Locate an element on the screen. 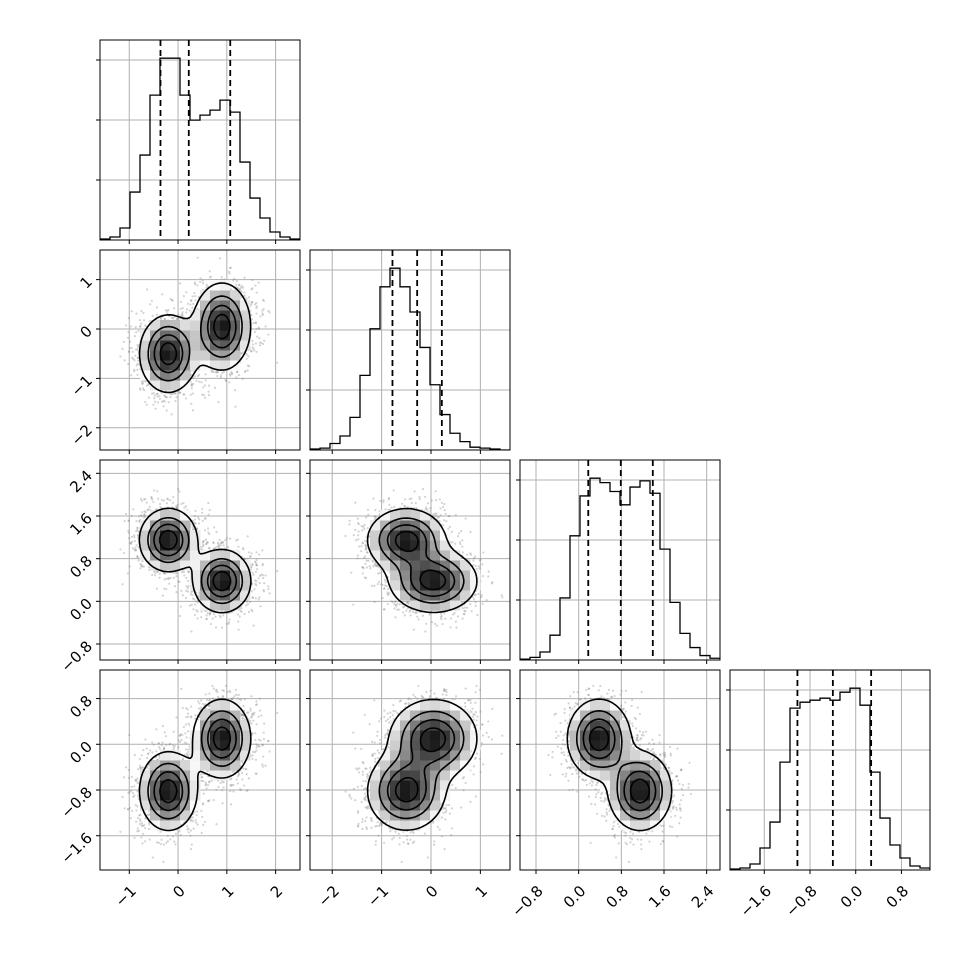 This screenshot has width=970, height=970. y-tick-label: 1.6 is located at coordinates (81, 524).